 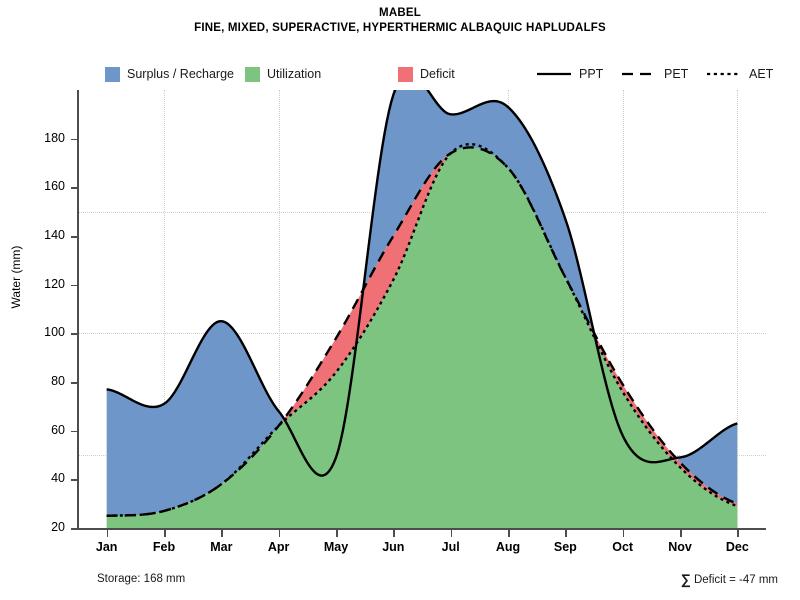 I want to click on sigma-icon: ∑, so click(x=685, y=579).